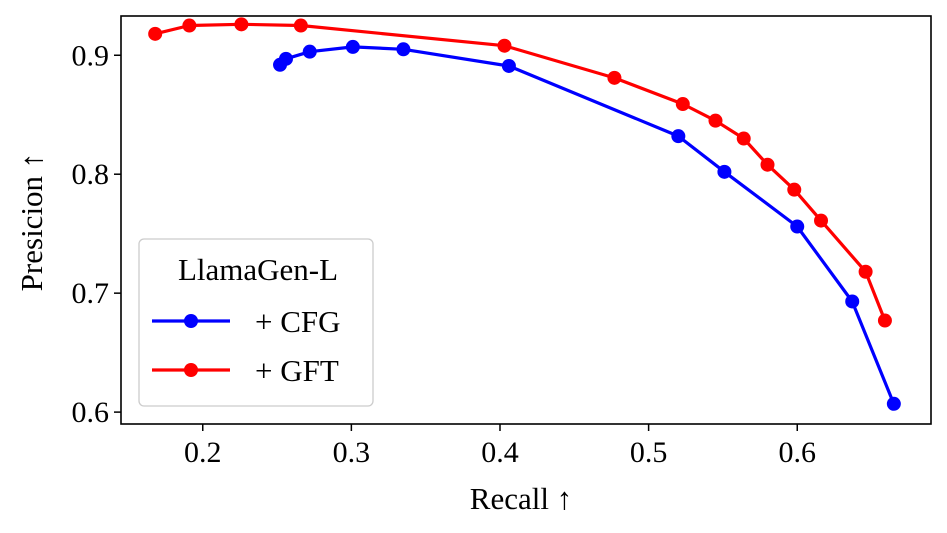 The width and height of the screenshot is (947, 533). Describe the element at coordinates (797, 452) in the screenshot. I see `x-tick-label: 0.6` at that location.